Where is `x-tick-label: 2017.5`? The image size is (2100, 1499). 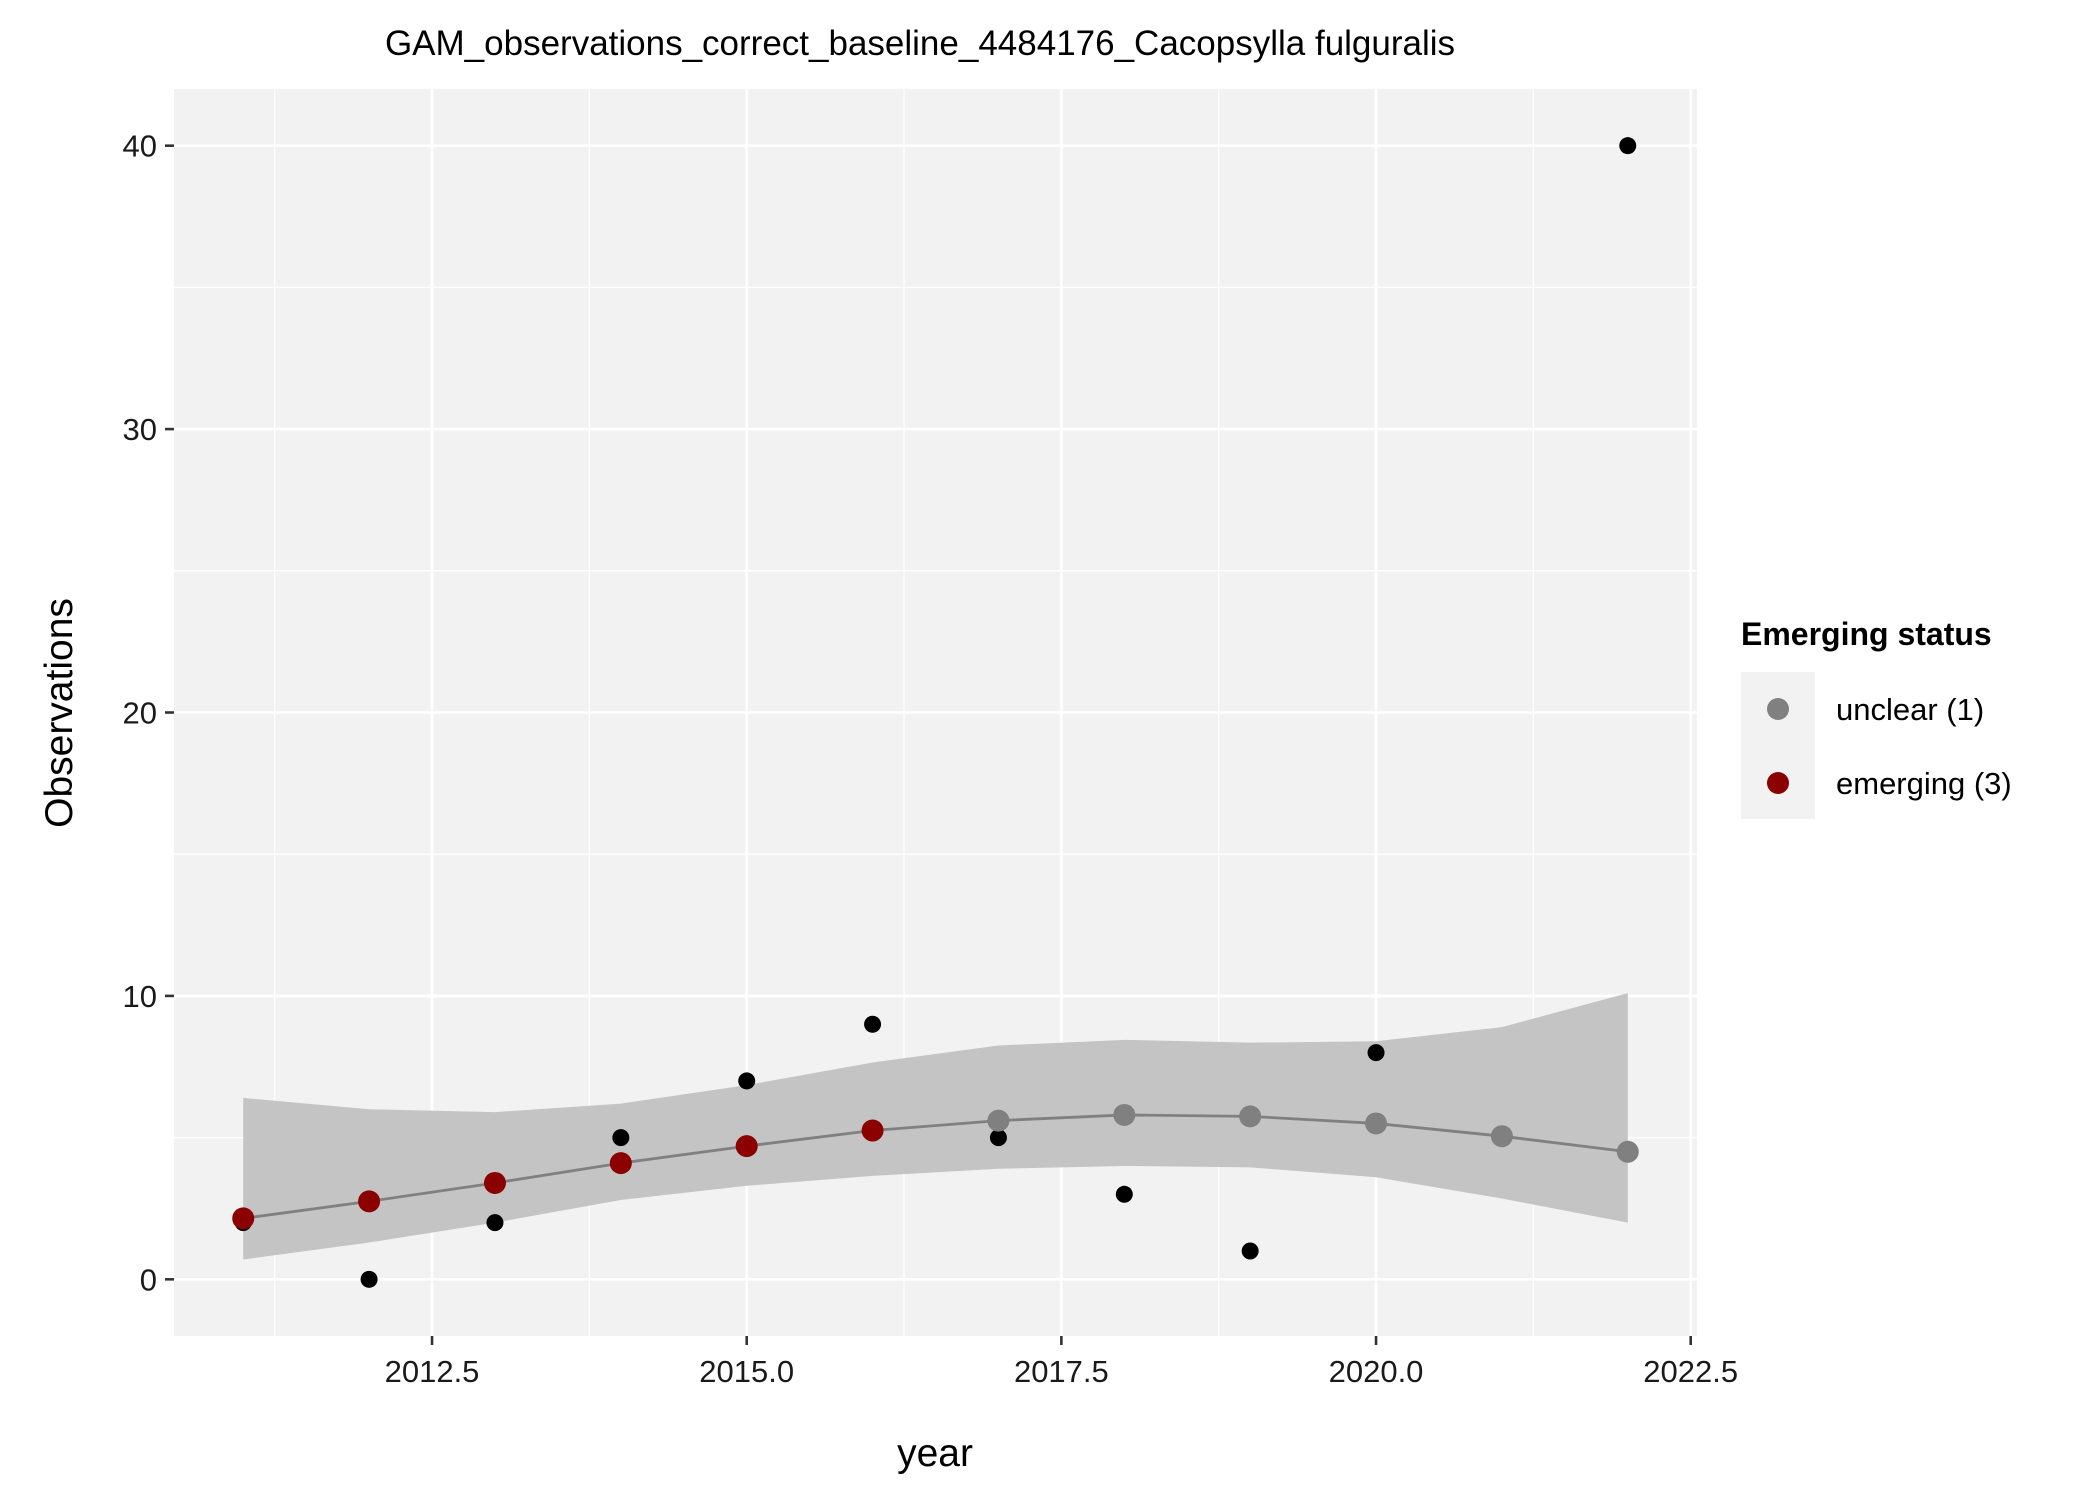
x-tick-label: 2017.5 is located at coordinates (1061, 1371).